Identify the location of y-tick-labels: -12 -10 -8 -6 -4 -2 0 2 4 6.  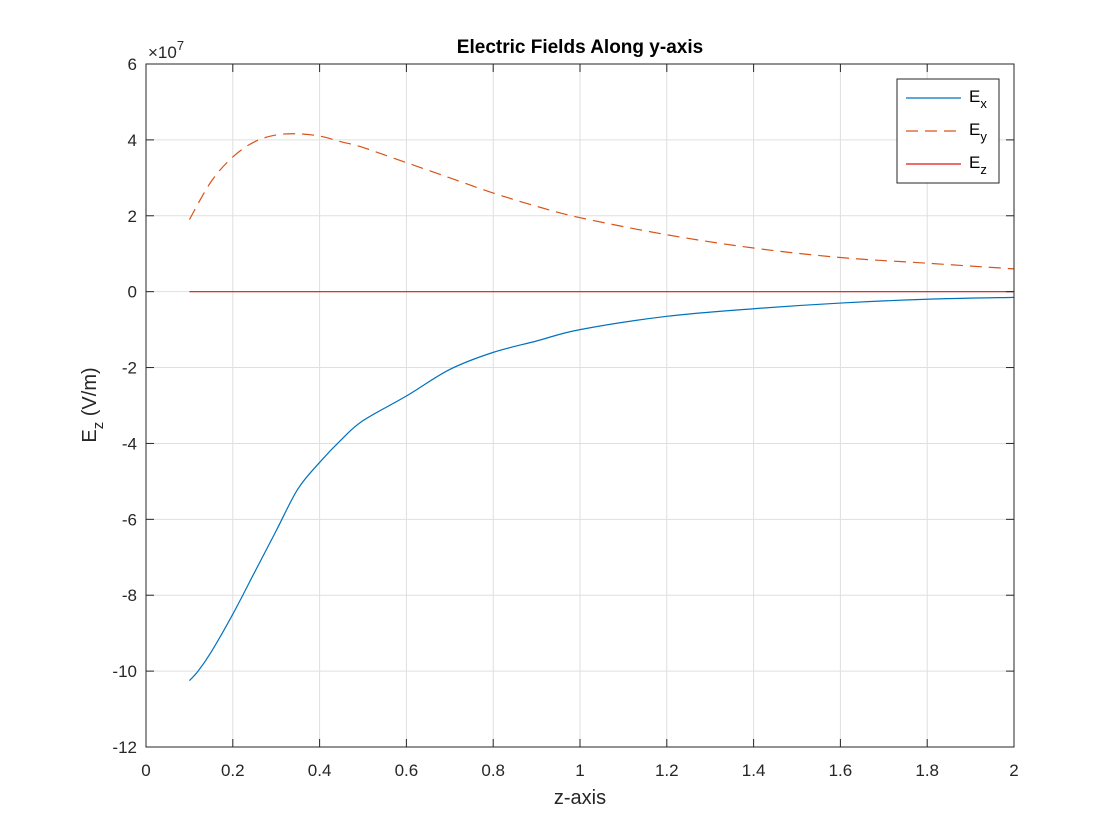
(124, 406).